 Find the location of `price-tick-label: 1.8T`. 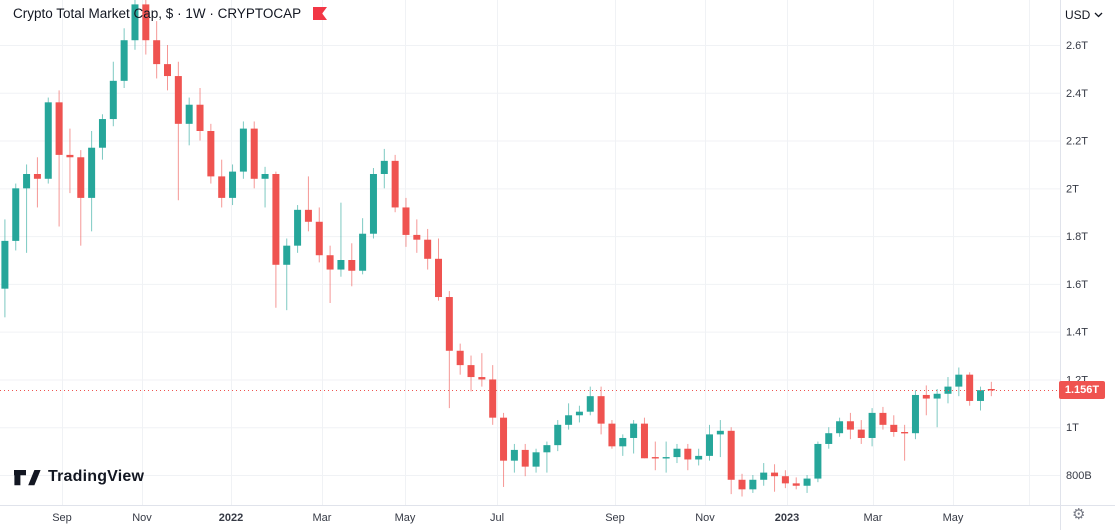

price-tick-label: 1.8T is located at coordinates (1077, 237).